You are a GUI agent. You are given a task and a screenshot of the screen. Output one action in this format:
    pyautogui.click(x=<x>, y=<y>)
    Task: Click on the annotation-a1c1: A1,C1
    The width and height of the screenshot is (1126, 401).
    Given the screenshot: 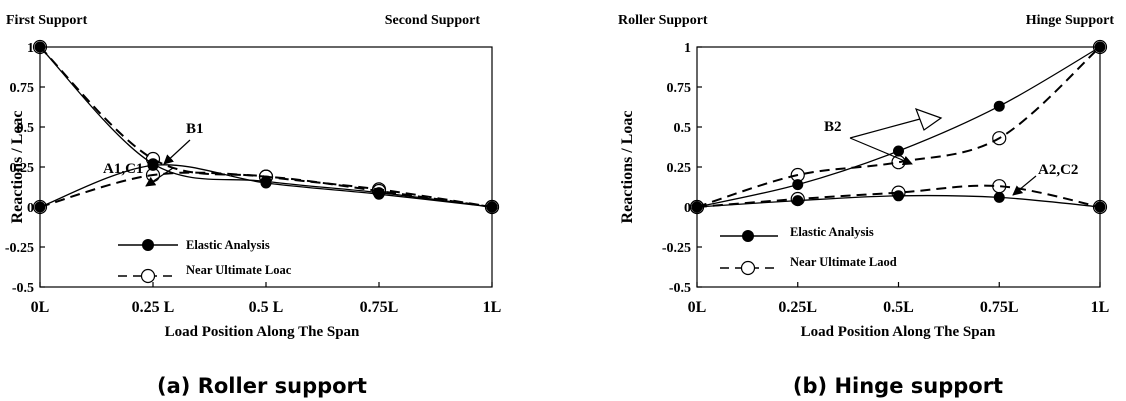 What is the action you would take?
    pyautogui.click(x=123, y=169)
    